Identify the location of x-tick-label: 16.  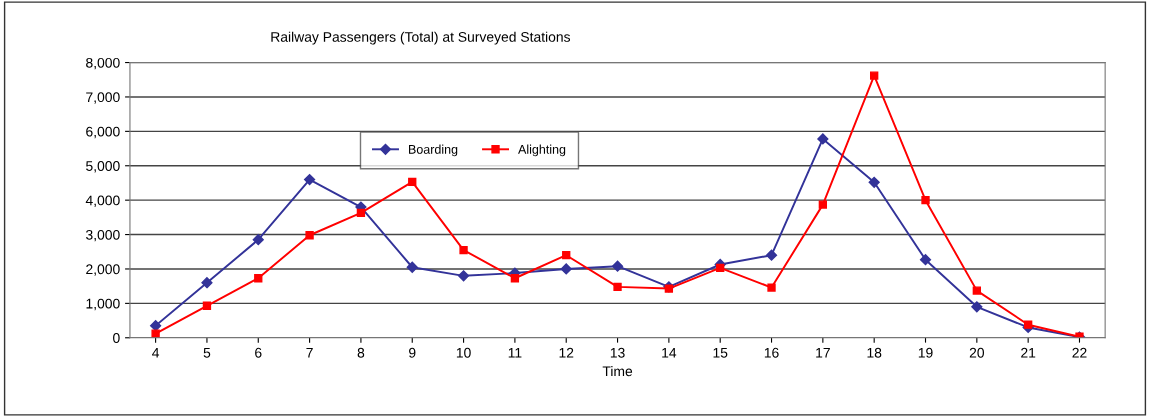
(771, 352).